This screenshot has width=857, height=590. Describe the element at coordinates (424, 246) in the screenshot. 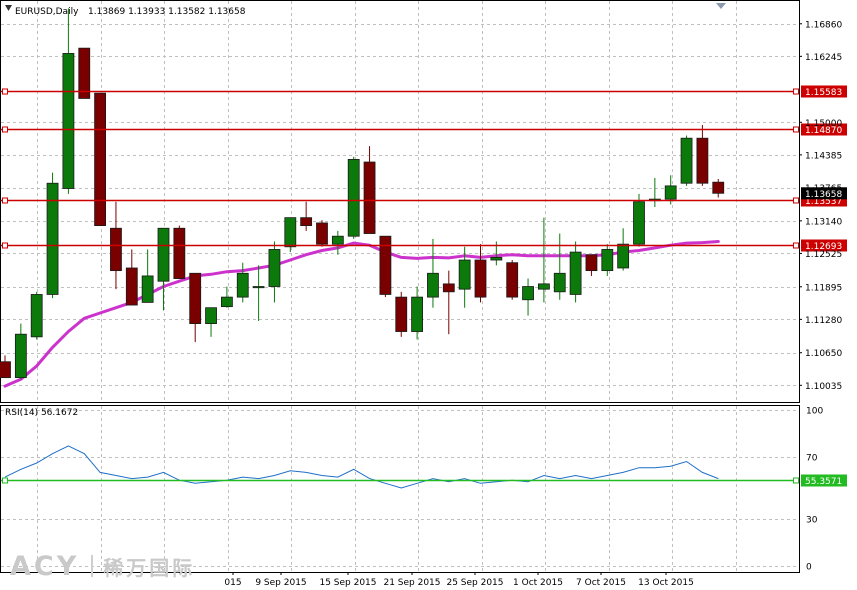

I see `horizontal-level: 1.12693` at that location.